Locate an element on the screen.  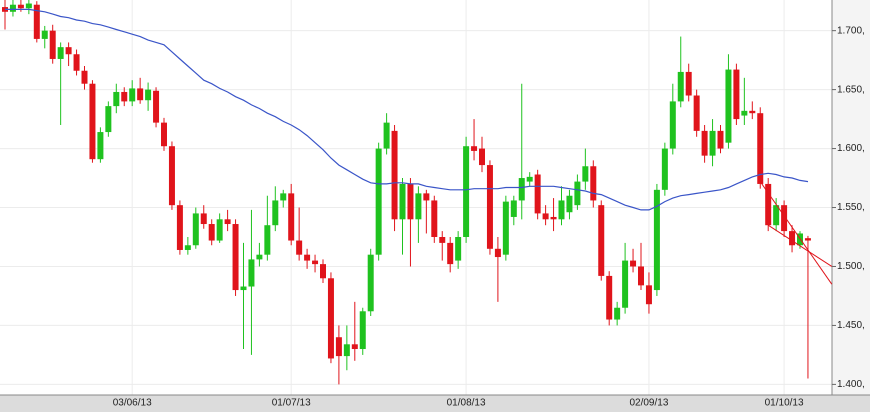
y-tick-label: 1.700, is located at coordinates (851, 30).